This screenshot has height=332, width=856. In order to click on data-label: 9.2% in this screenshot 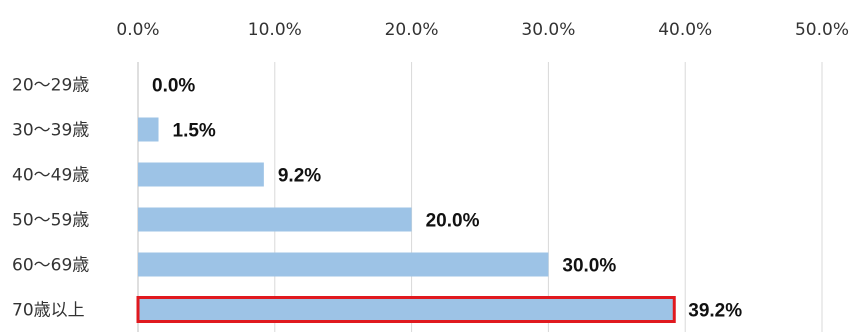, I will do `click(299, 176)`.